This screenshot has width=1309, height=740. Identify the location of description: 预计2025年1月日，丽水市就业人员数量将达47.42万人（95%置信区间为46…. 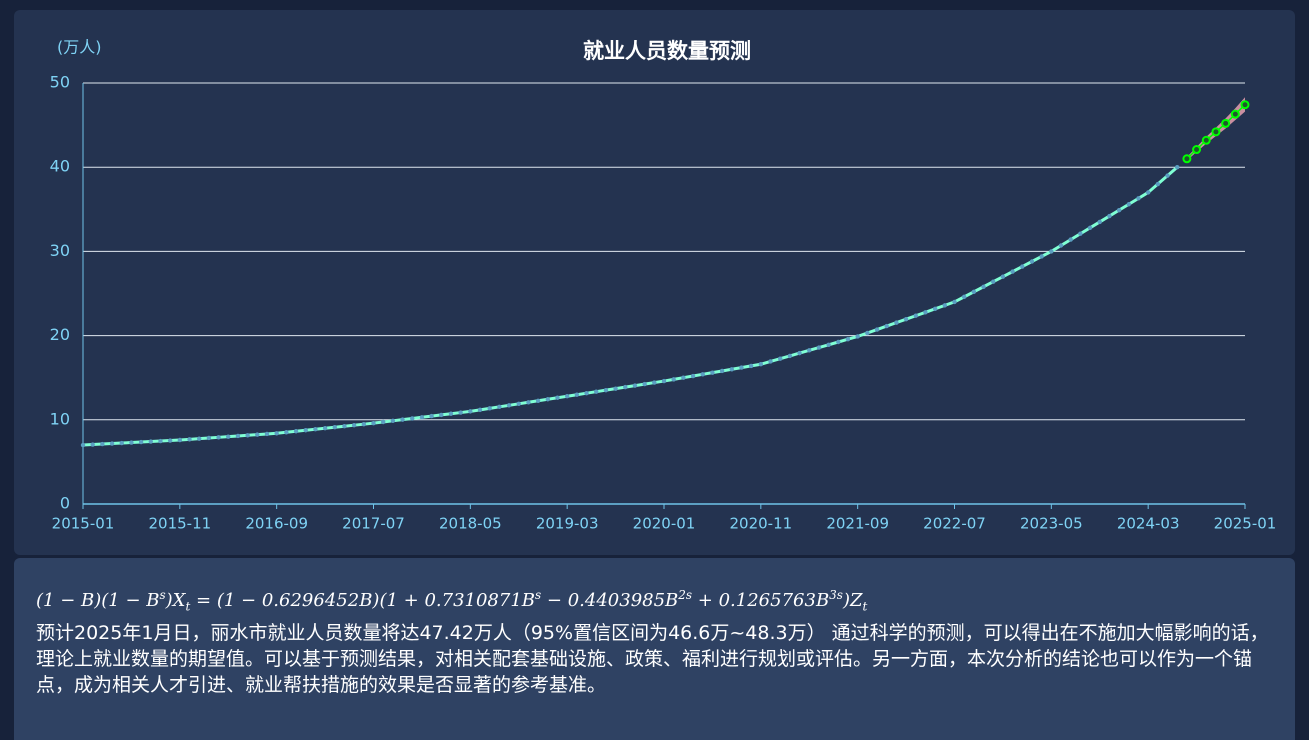
(652, 658).